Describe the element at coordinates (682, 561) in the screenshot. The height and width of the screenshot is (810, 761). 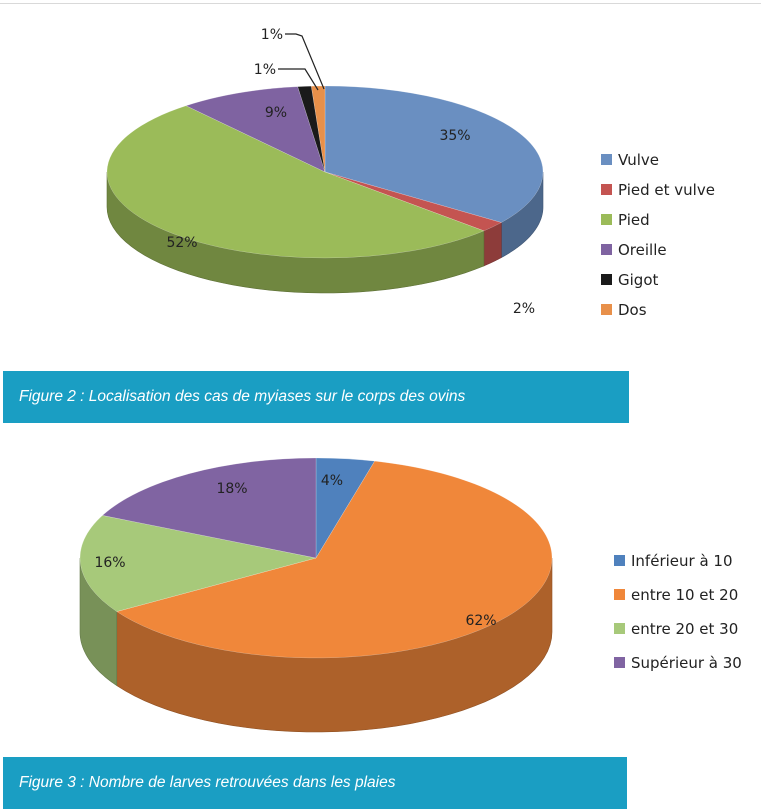
I see `legend-label-inferieur-a-10: Inférieur à 10` at that location.